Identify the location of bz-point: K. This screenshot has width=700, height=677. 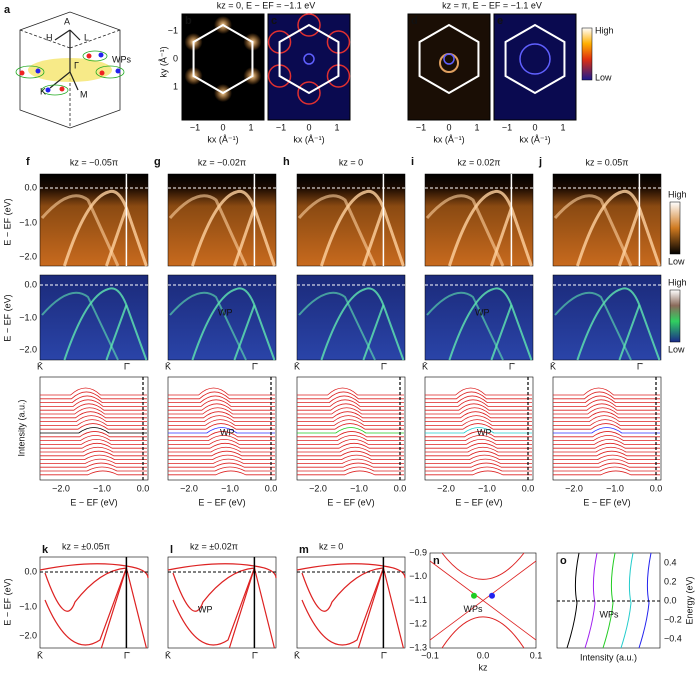
(43, 91).